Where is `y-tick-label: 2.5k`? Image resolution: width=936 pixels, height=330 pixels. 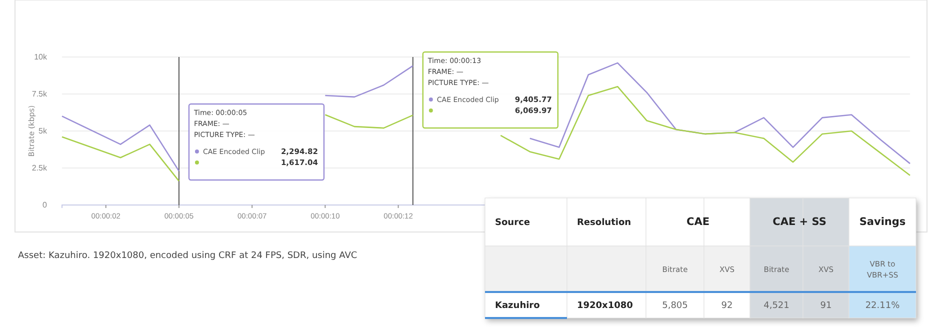 y-tick-label: 2.5k is located at coordinates (40, 168).